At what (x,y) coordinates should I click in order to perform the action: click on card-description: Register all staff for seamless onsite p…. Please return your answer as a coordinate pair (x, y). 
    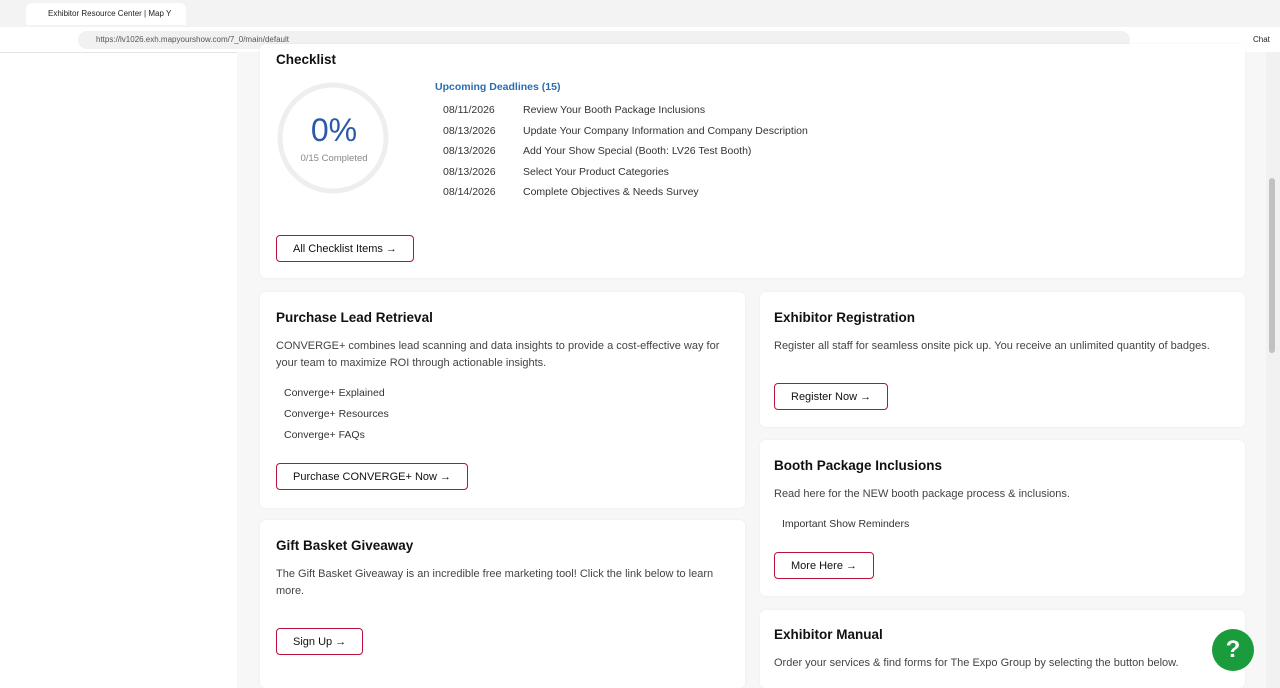
    Looking at the image, I should click on (992, 346).